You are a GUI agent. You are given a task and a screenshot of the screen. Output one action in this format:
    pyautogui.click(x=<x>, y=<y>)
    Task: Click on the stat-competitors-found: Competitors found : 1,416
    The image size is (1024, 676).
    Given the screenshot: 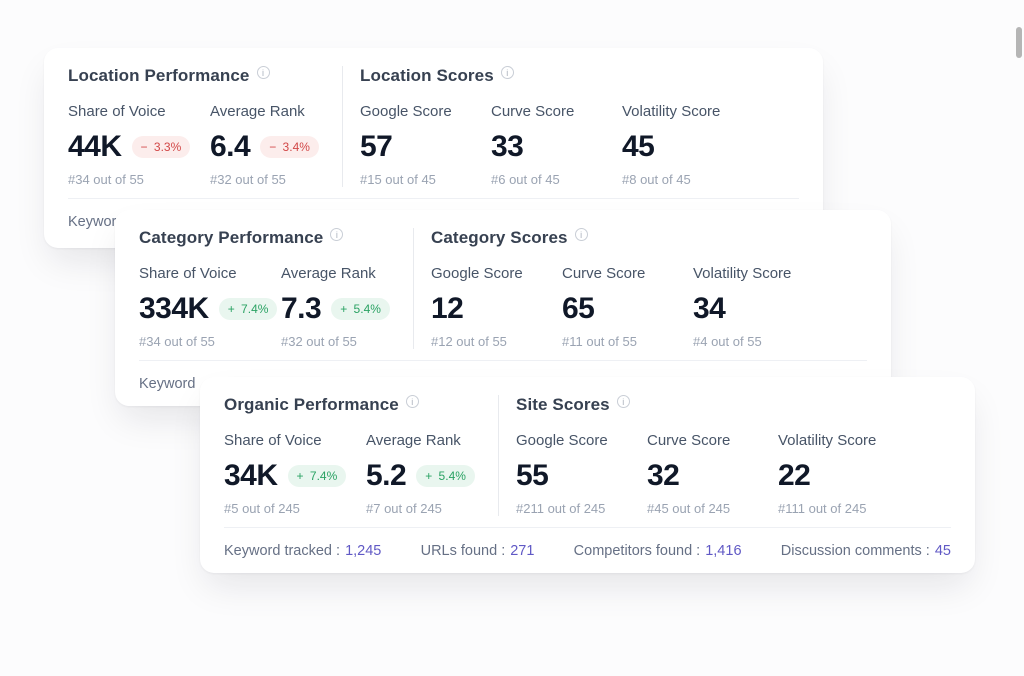 What is the action you would take?
    pyautogui.click(x=658, y=551)
    